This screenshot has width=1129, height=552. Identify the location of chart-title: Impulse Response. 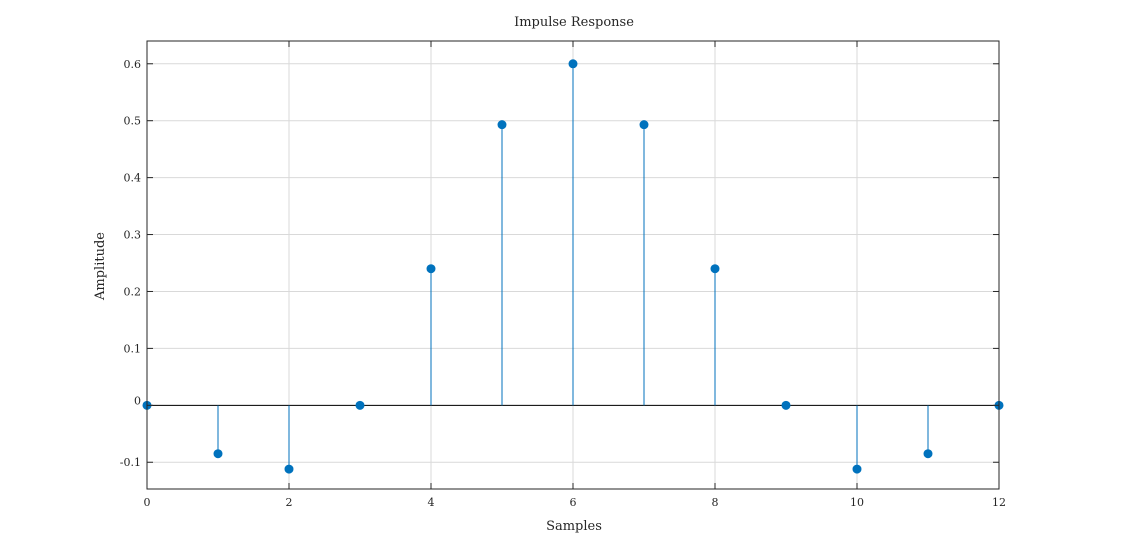
(574, 22).